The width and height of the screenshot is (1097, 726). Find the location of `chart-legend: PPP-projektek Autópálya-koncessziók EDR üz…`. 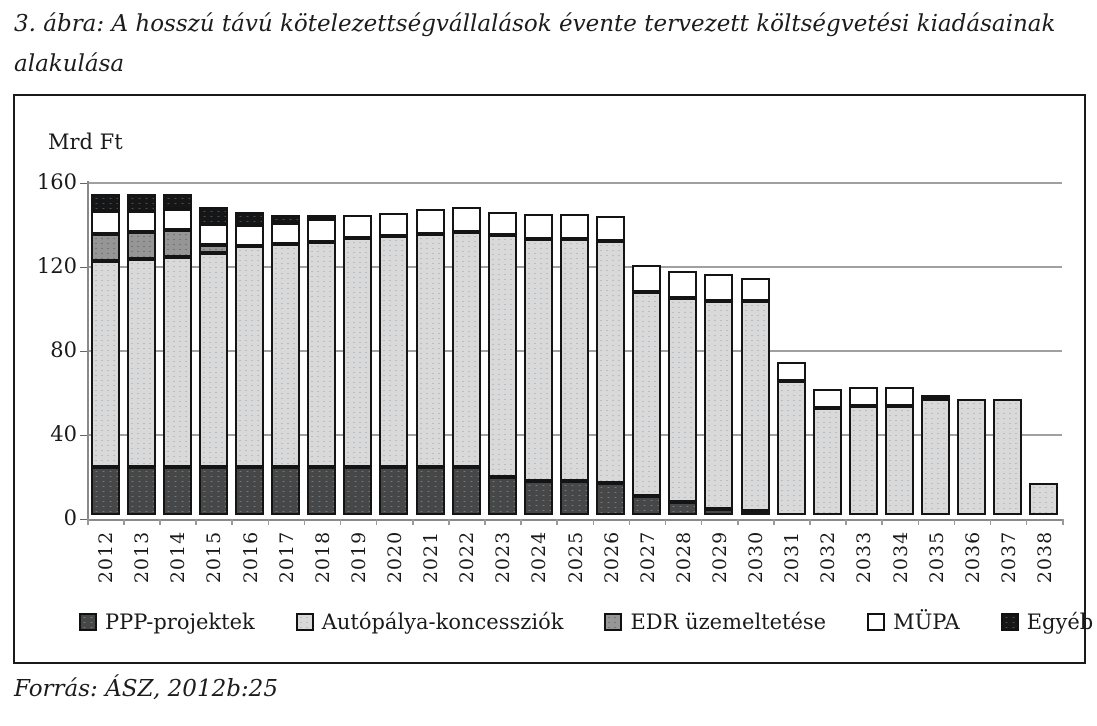

chart-legend: PPP-projektek Autópálya-koncessziók EDR üz… is located at coordinates (586, 622).